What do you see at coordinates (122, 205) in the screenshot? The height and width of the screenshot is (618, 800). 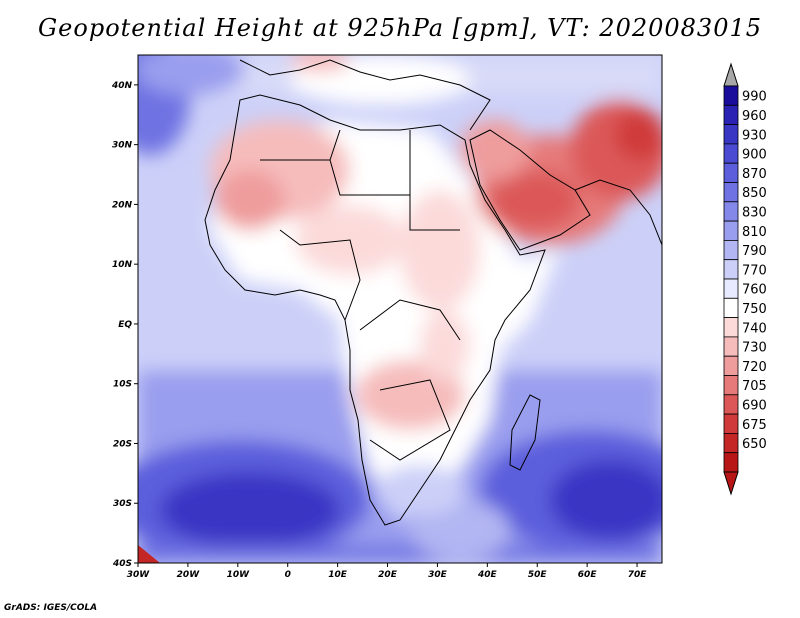 I see `lat-tick-label: 20N` at bounding box center [122, 205].